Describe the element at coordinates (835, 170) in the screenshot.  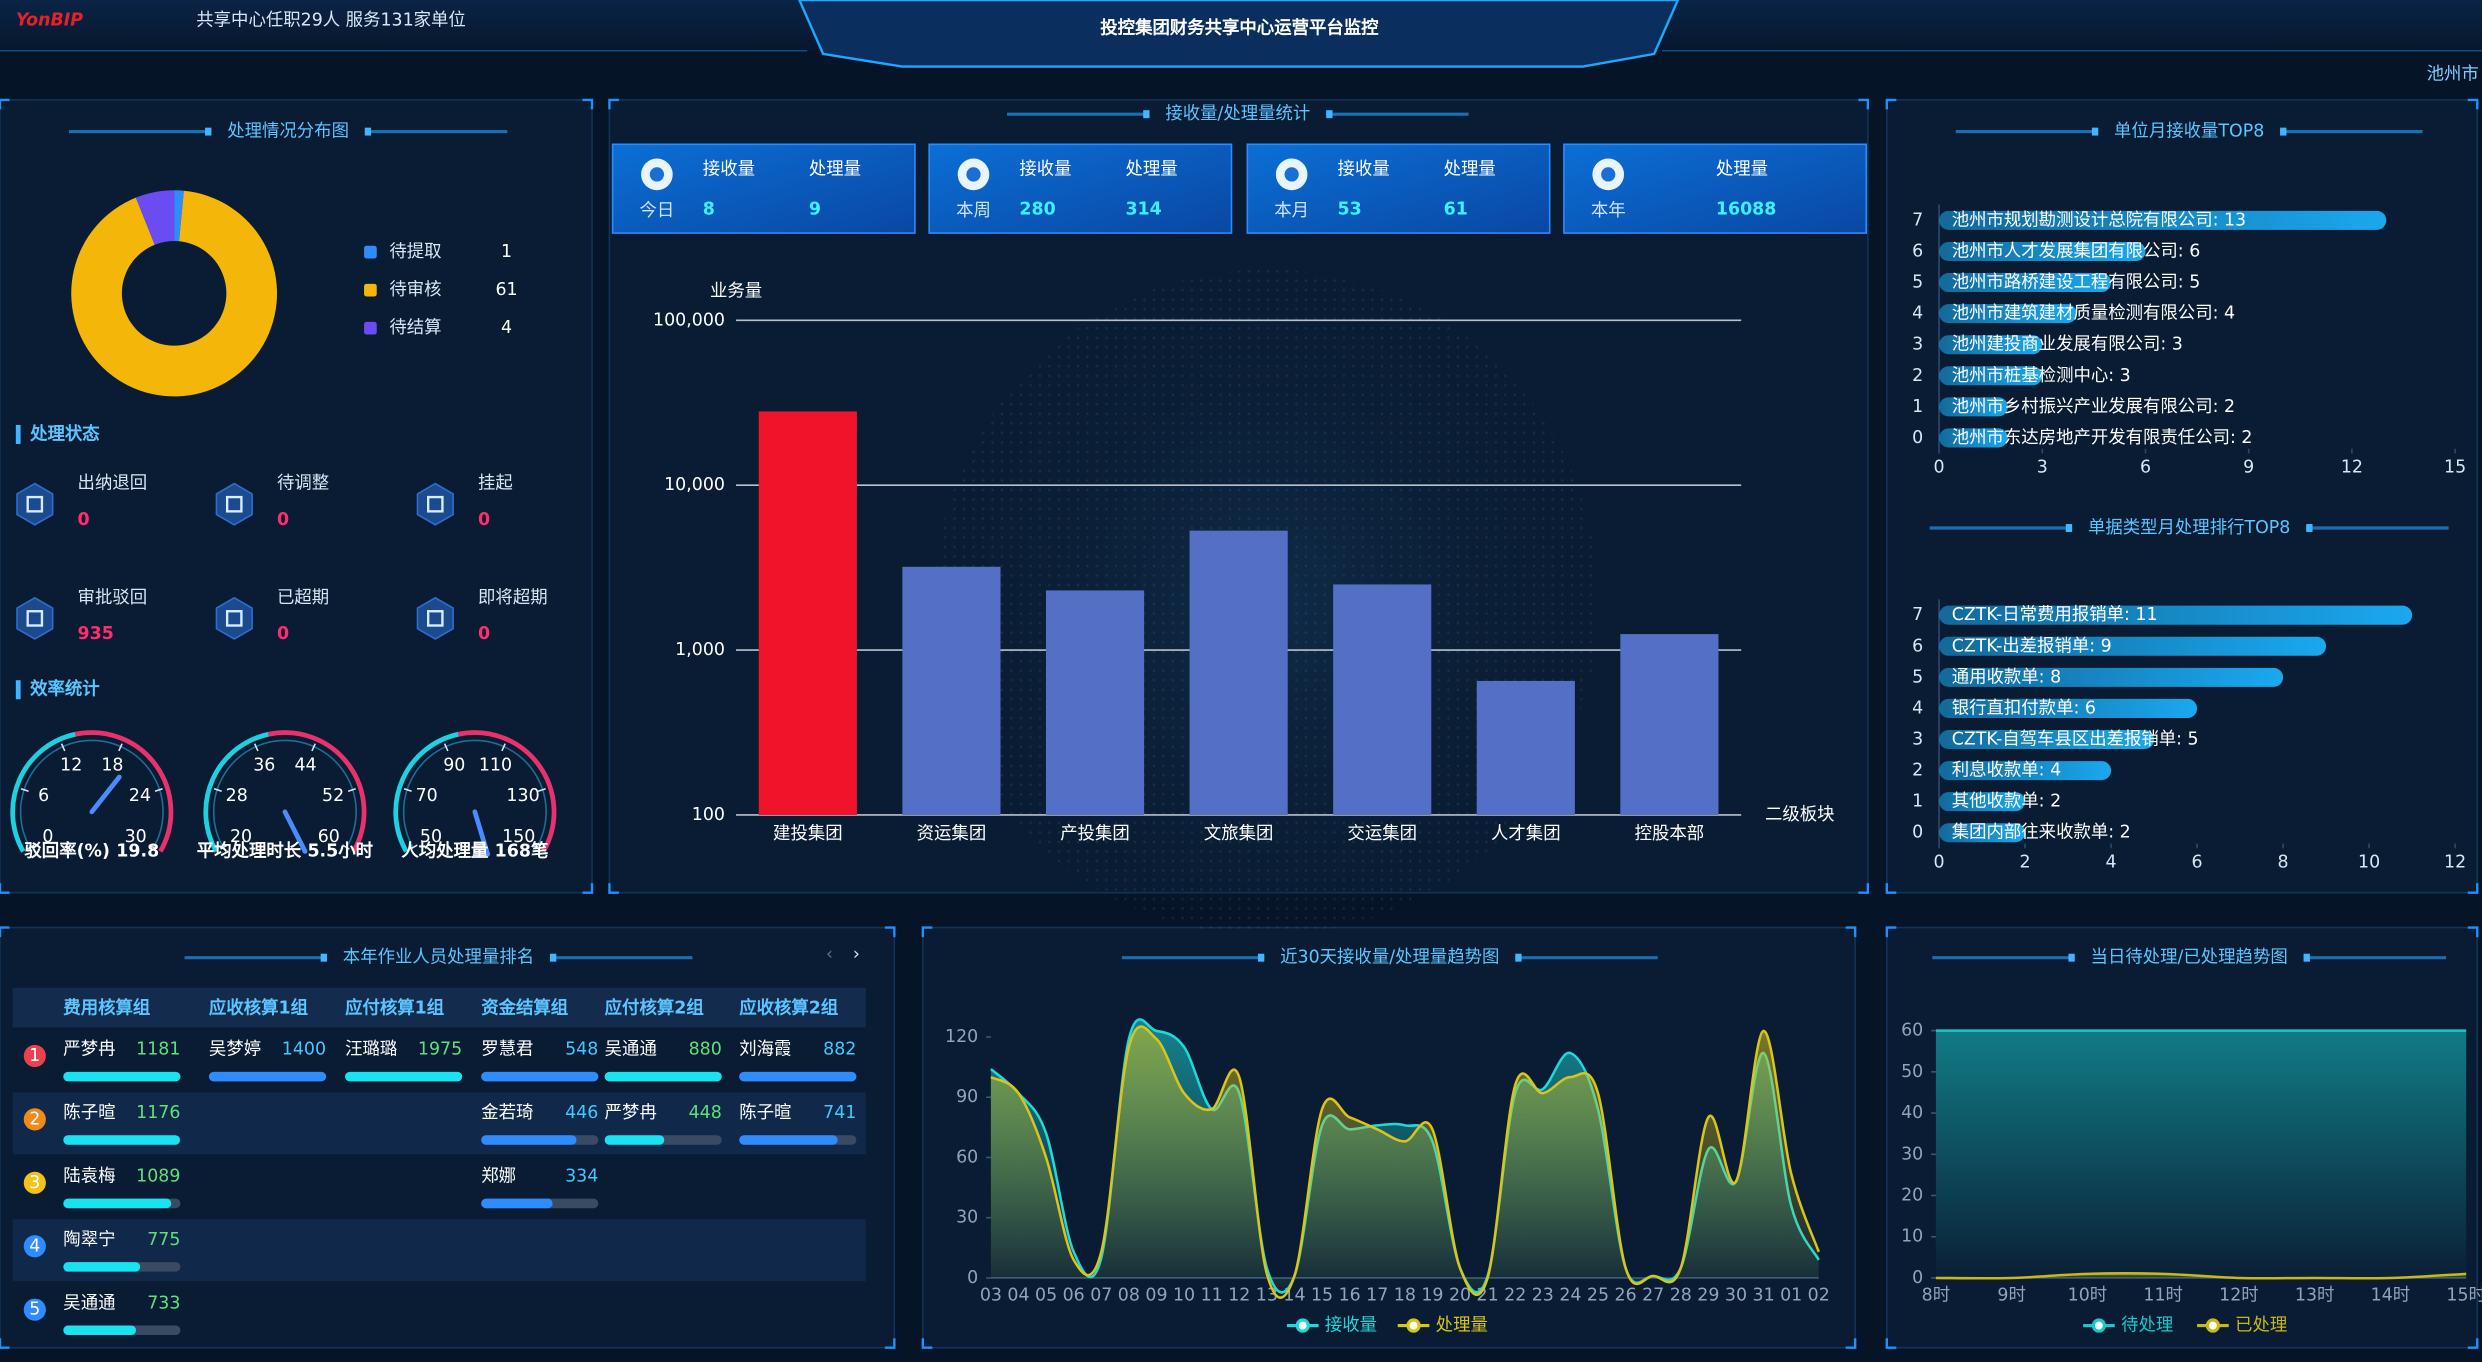
I see `stat-label: 处理量` at that location.